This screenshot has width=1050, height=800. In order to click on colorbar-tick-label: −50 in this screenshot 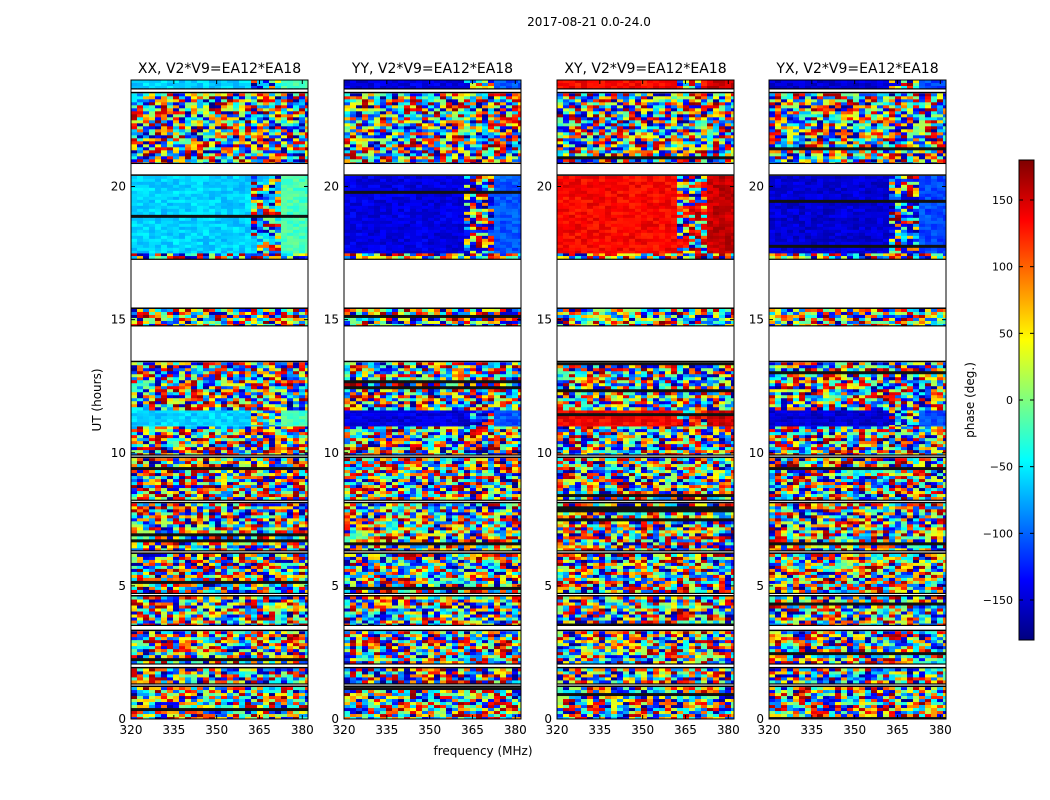, I will do `click(1001, 467)`.